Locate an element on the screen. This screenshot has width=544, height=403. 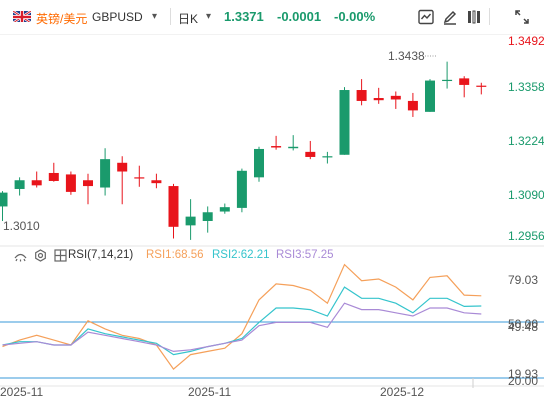
settings-icon is located at coordinates (40, 257).